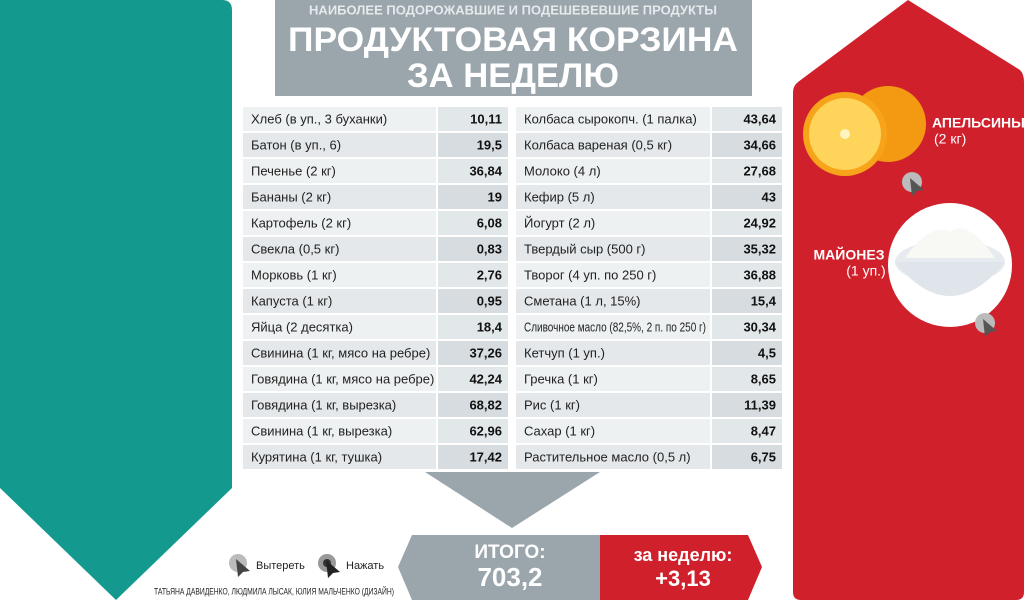  Describe the element at coordinates (582, 300) in the screenshot. I see `item-name: Сметана (1 л, 15%)` at that location.